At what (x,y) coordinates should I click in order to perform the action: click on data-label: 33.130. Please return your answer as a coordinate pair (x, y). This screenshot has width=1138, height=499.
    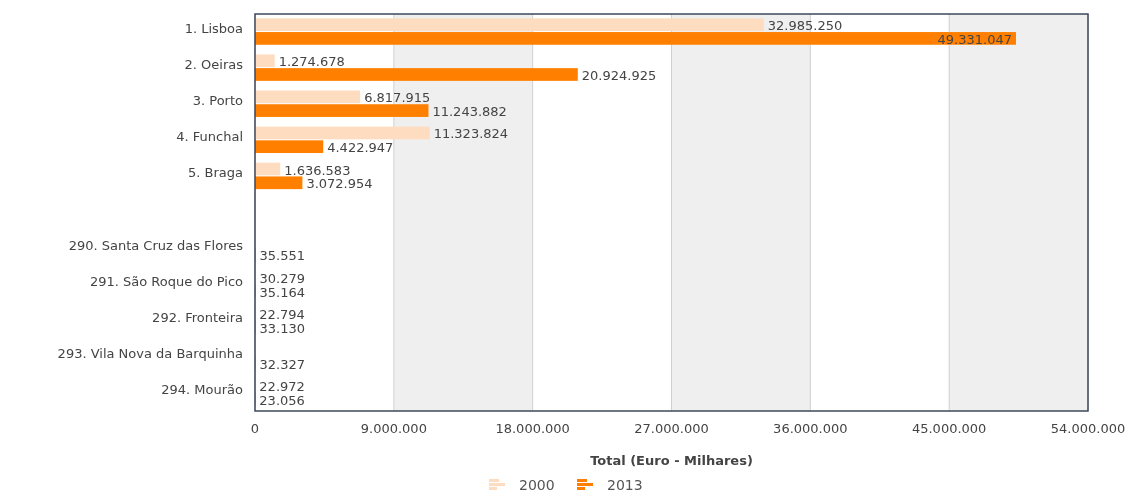
    Looking at the image, I should click on (282, 328).